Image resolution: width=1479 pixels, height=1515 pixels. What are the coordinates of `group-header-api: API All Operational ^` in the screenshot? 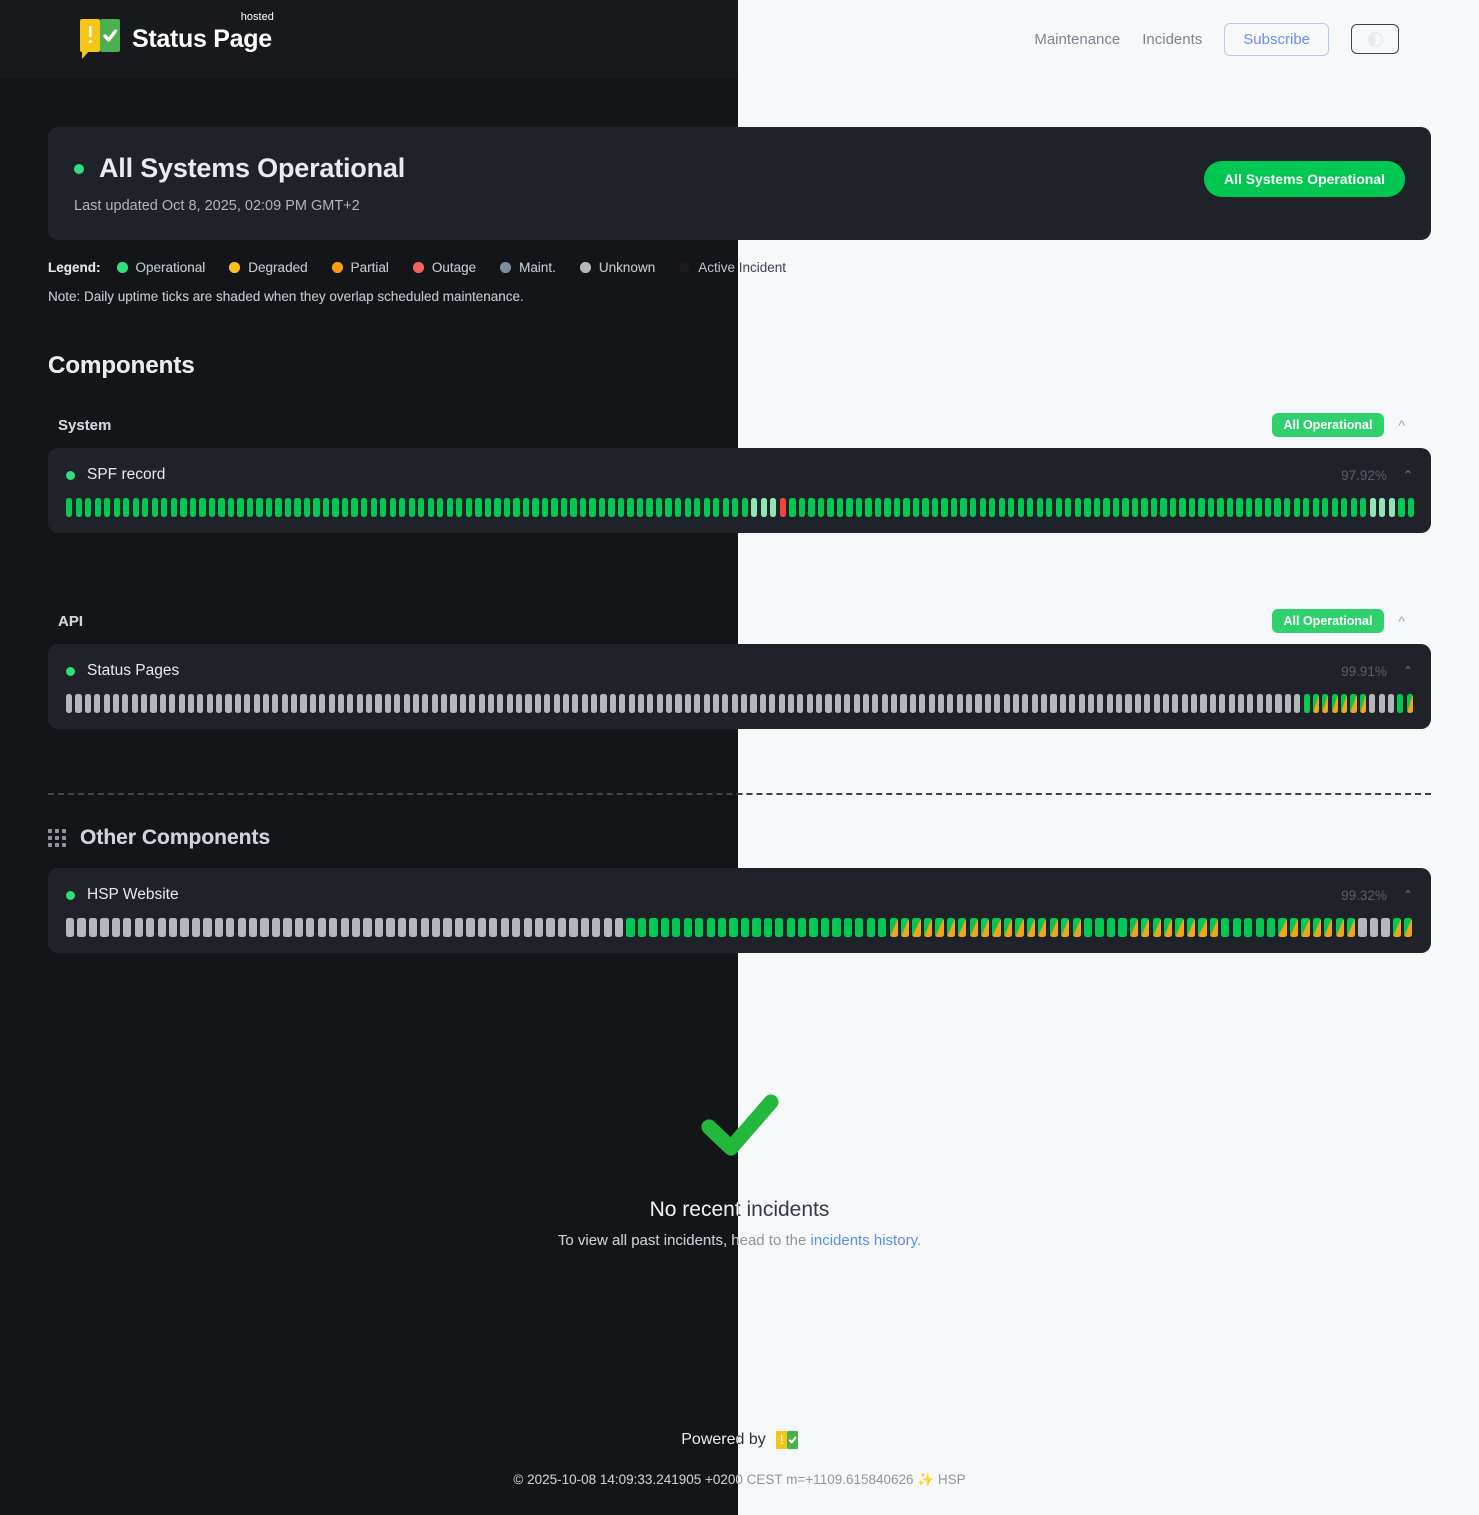 It's located at (739, 621).